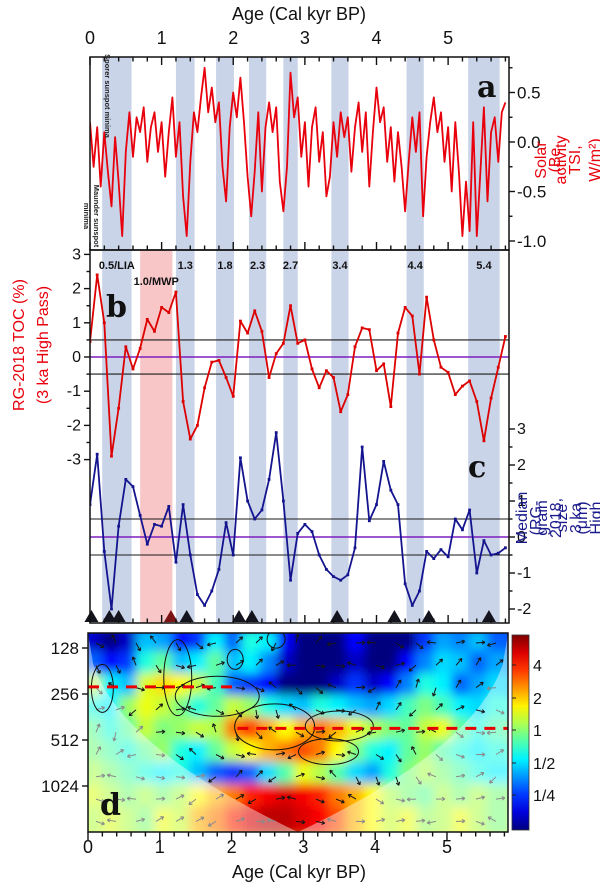  What do you see at coordinates (232, 699) in the screenshot?
I see `significance-contours` at bounding box center [232, 699].